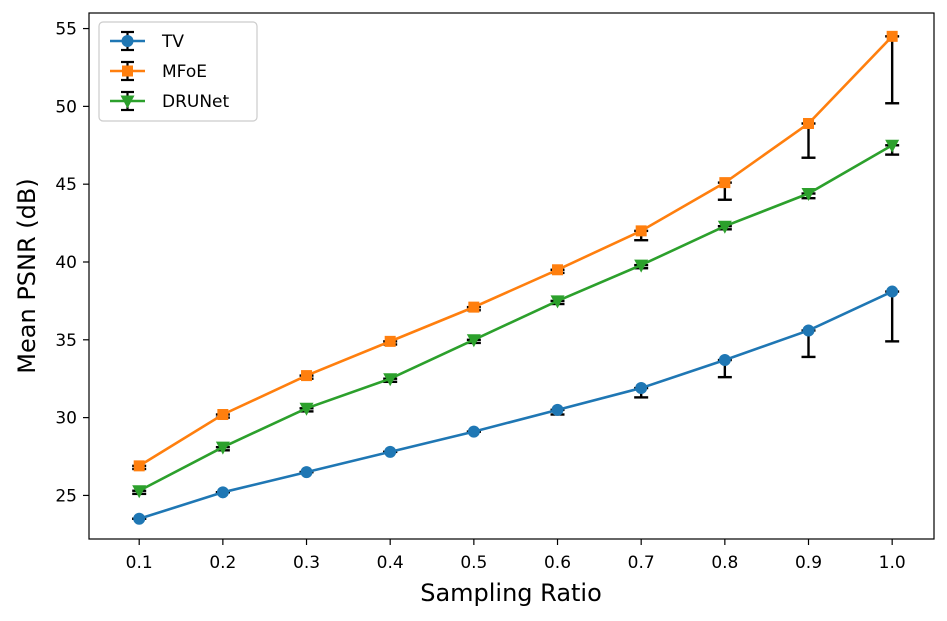 The height and width of the screenshot is (621, 947). Describe the element at coordinates (27, 275) in the screenshot. I see `y-axis-label: Mean PSNR (dB)` at that location.